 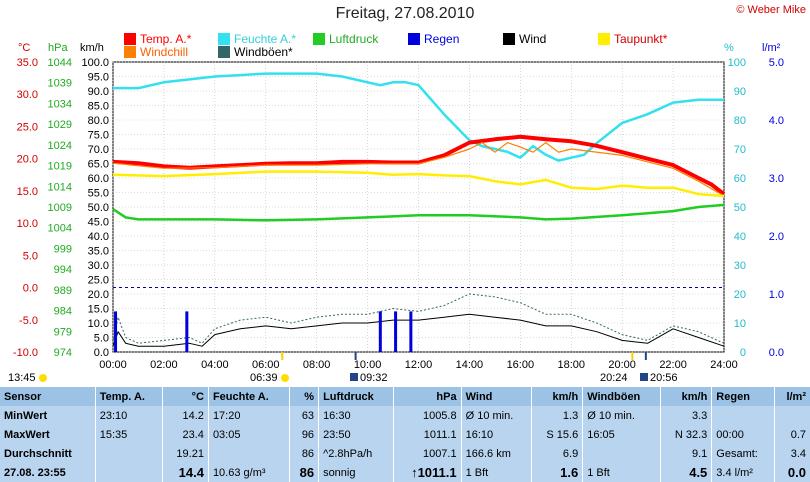 What do you see at coordinates (798, 453) in the screenshot?
I see `stats-cell: 3.4` at bounding box center [798, 453].